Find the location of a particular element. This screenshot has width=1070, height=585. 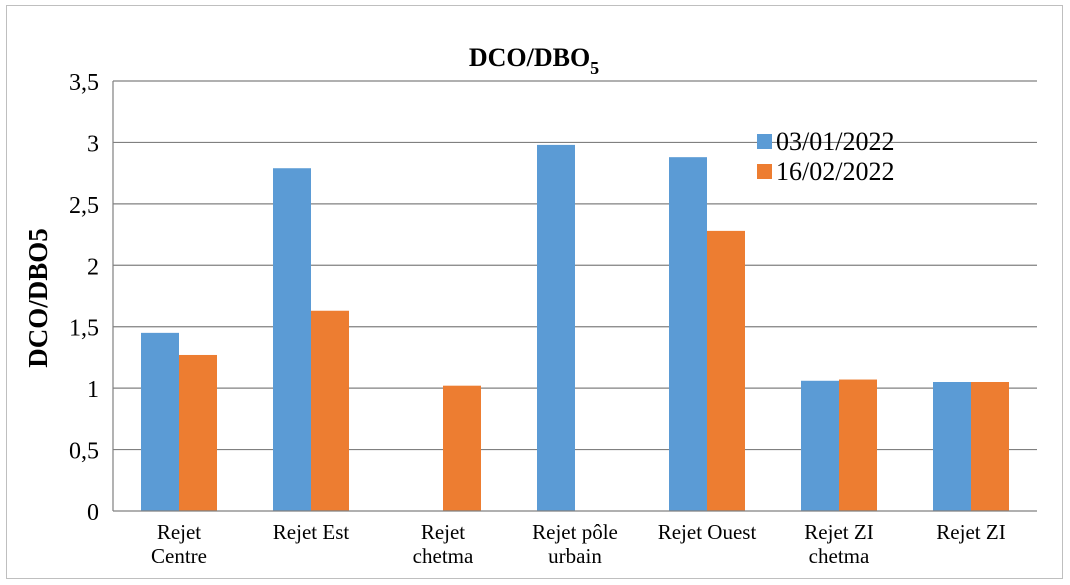

x-tick-label: Rejet ZI is located at coordinates (970, 532).